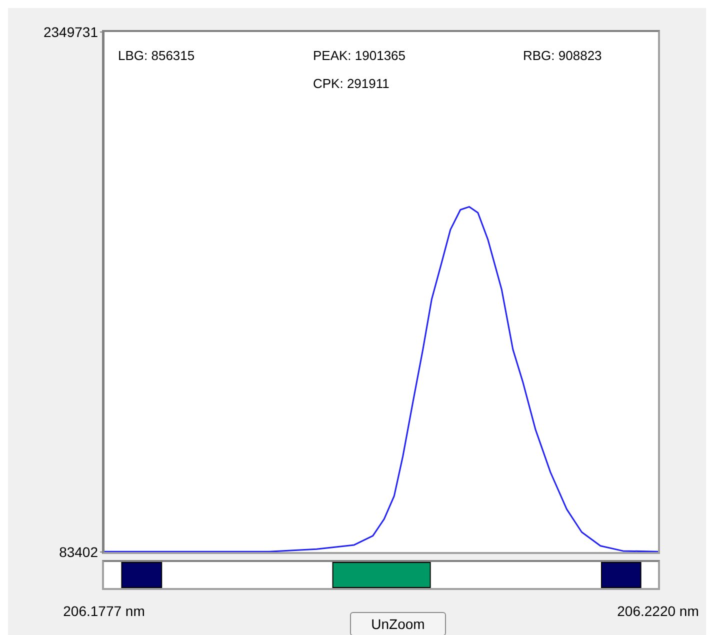 This screenshot has width=714, height=635. Describe the element at coordinates (359, 55) in the screenshot. I see `annotation: PEAK: 1901365` at that location.